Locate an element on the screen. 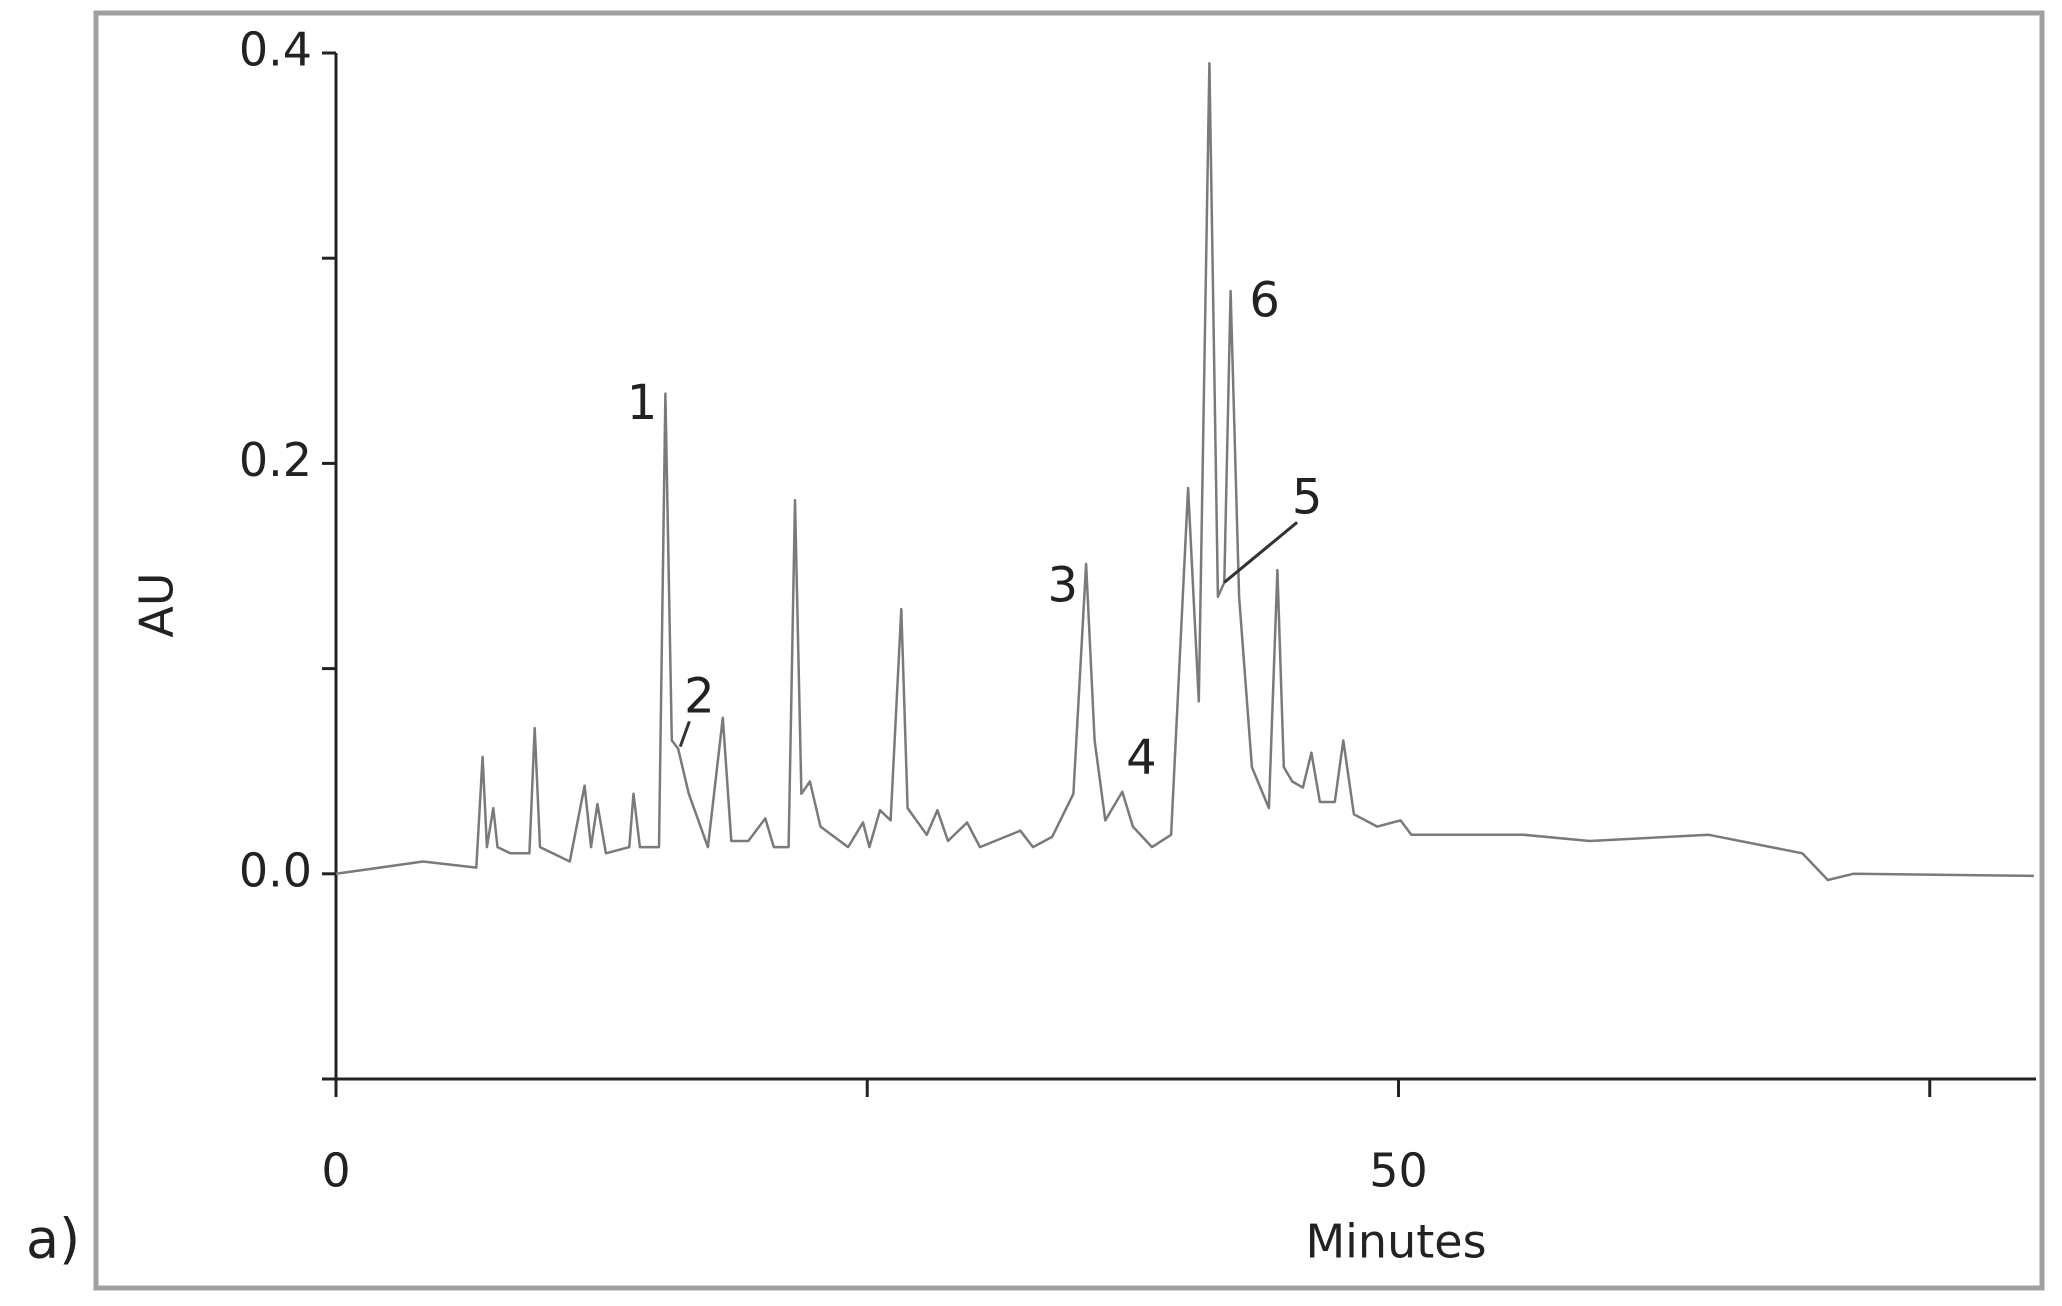 The image size is (2062, 1306). y-axis-label: AU is located at coordinates (157, 604).